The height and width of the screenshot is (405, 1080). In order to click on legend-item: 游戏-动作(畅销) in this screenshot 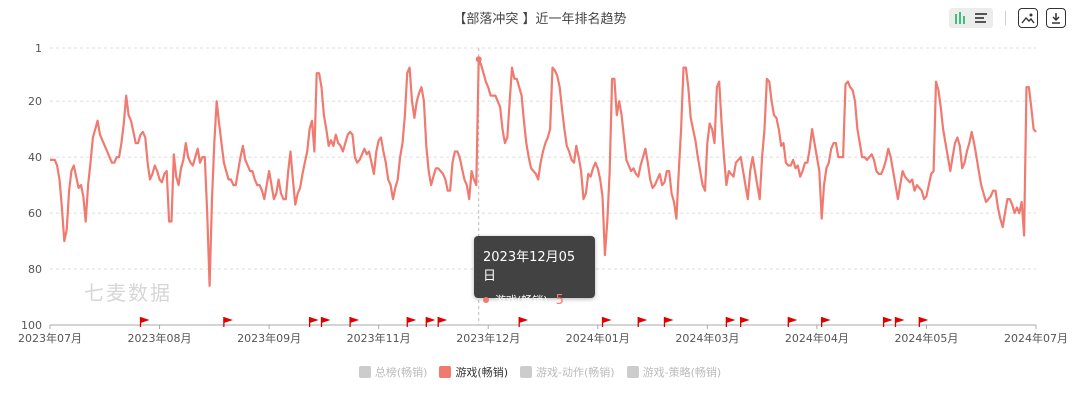, I will do `click(567, 372)`.